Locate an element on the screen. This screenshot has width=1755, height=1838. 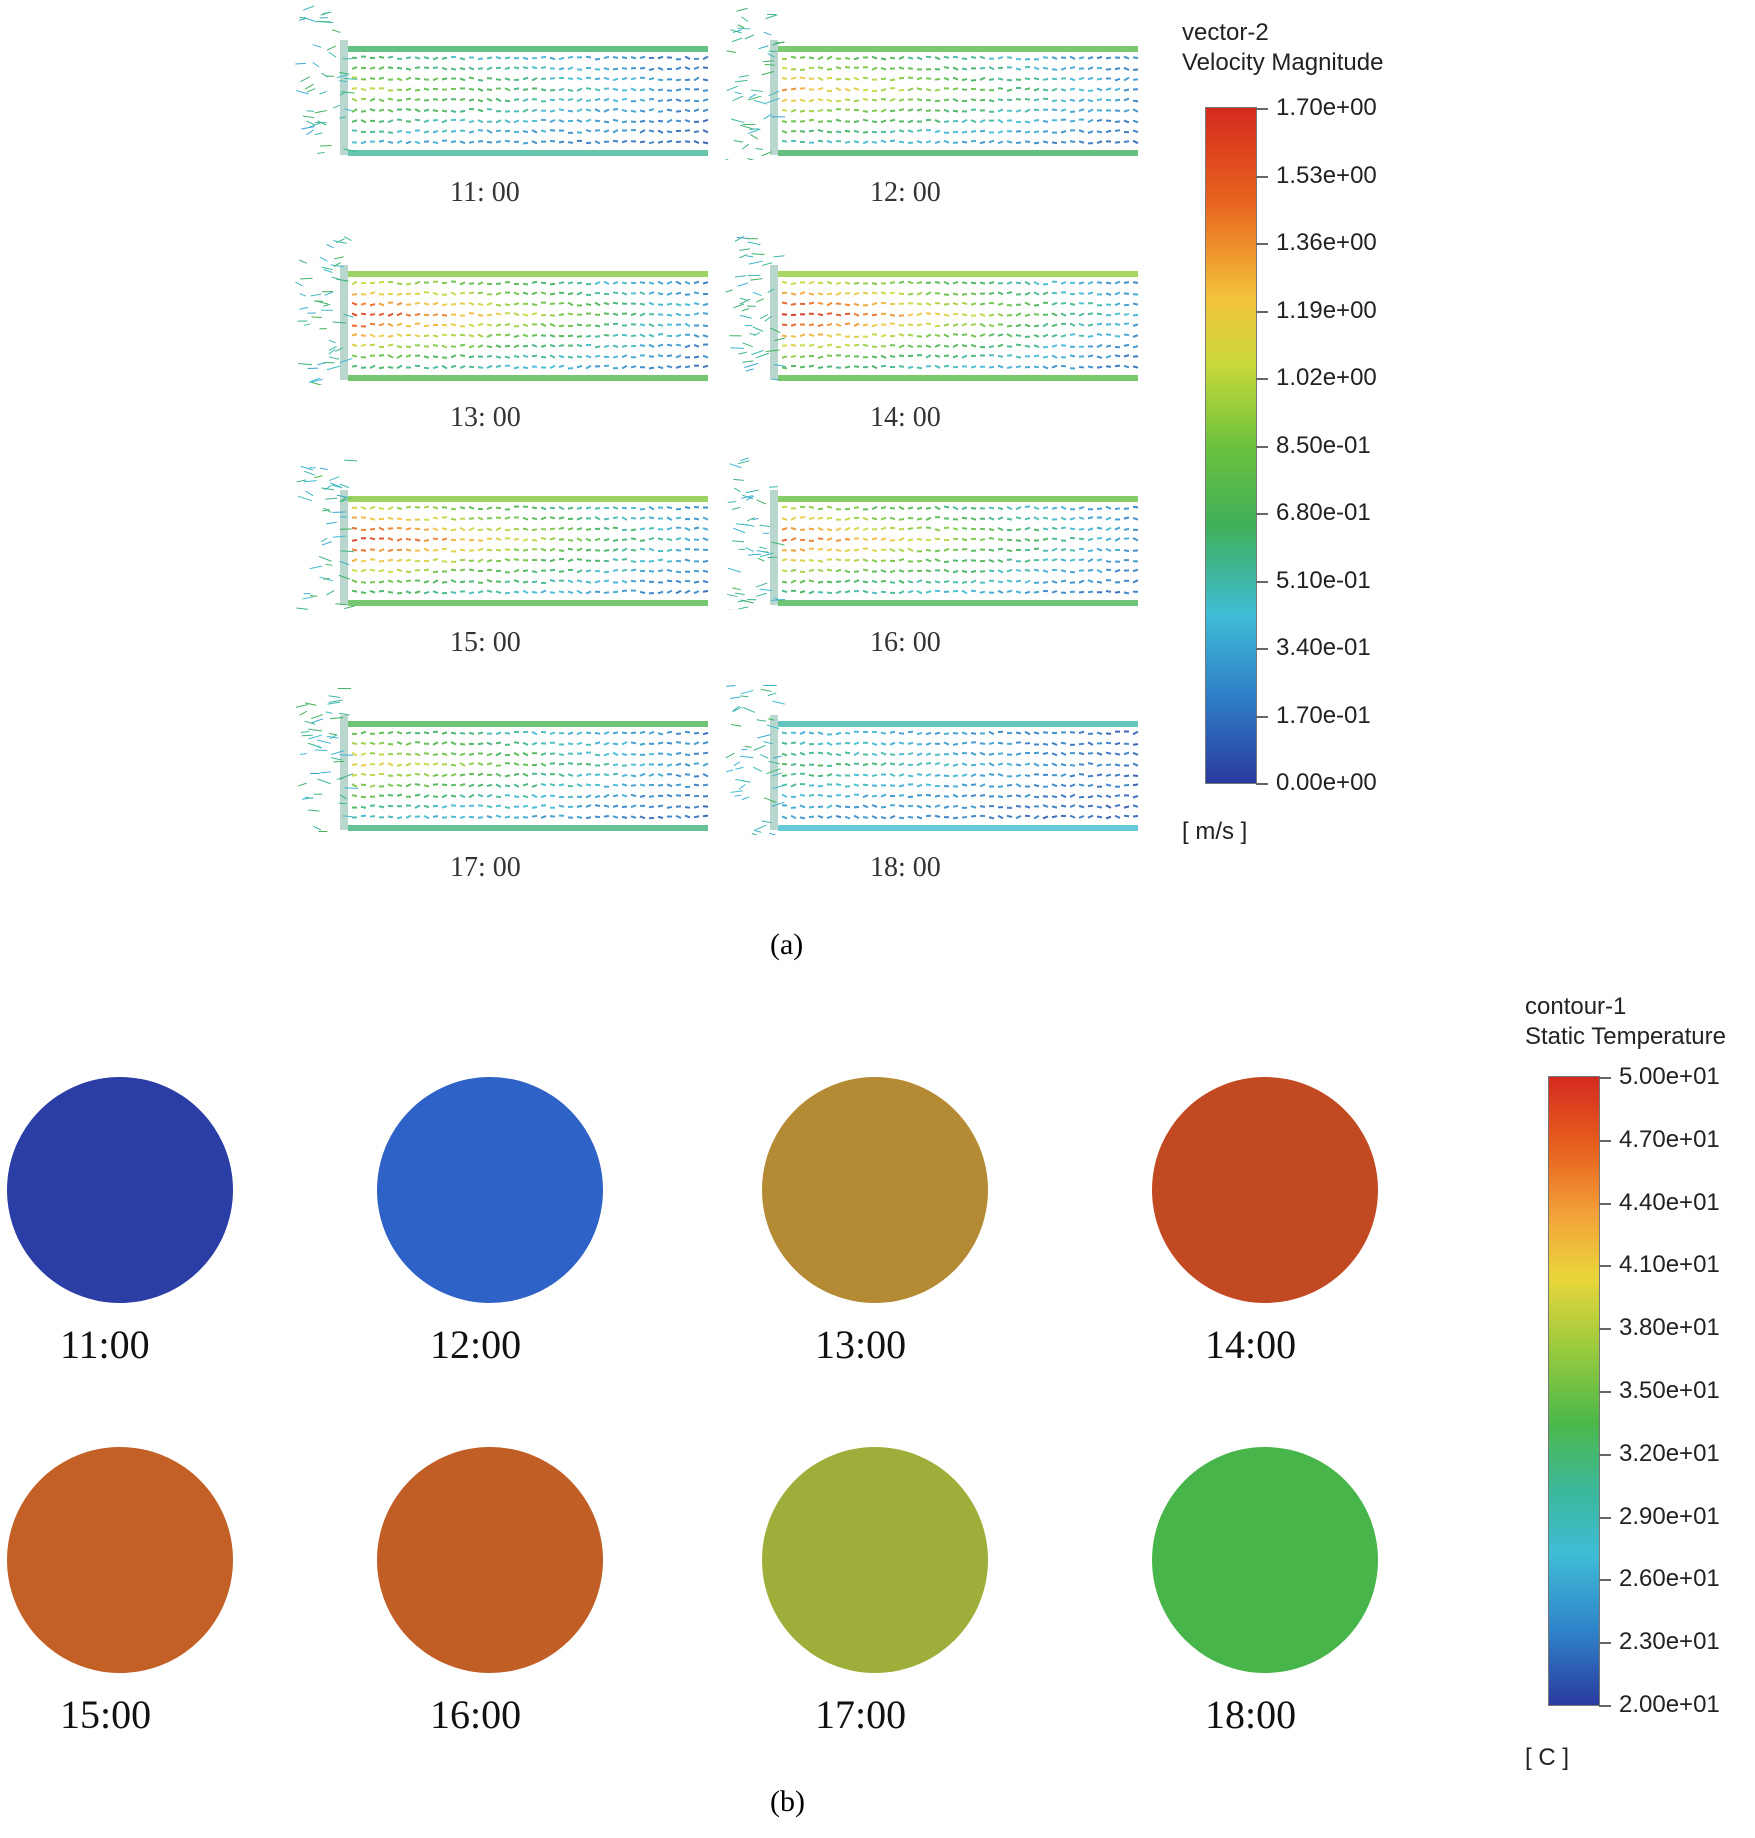
velocity-frame: 17: 00 is located at coordinates (500, 779).